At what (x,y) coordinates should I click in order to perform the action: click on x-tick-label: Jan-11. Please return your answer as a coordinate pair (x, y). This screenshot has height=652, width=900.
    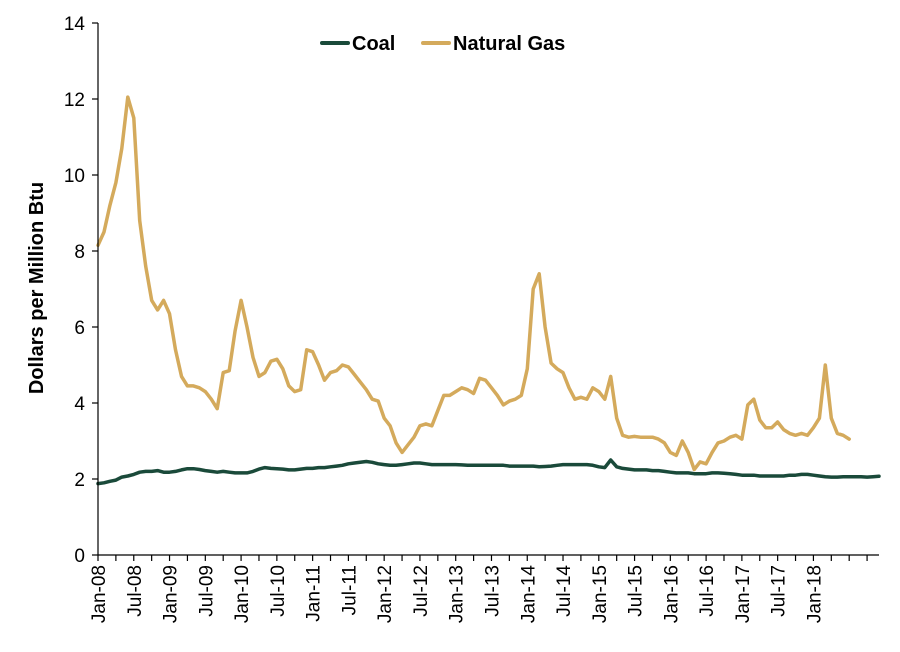
    Looking at the image, I should click on (314, 593).